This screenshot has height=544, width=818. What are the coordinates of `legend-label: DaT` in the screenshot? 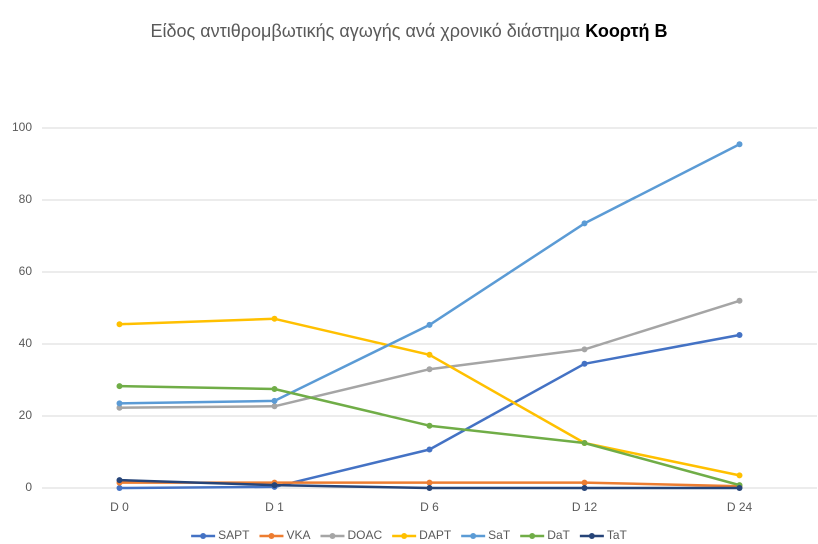 It's located at (558, 535).